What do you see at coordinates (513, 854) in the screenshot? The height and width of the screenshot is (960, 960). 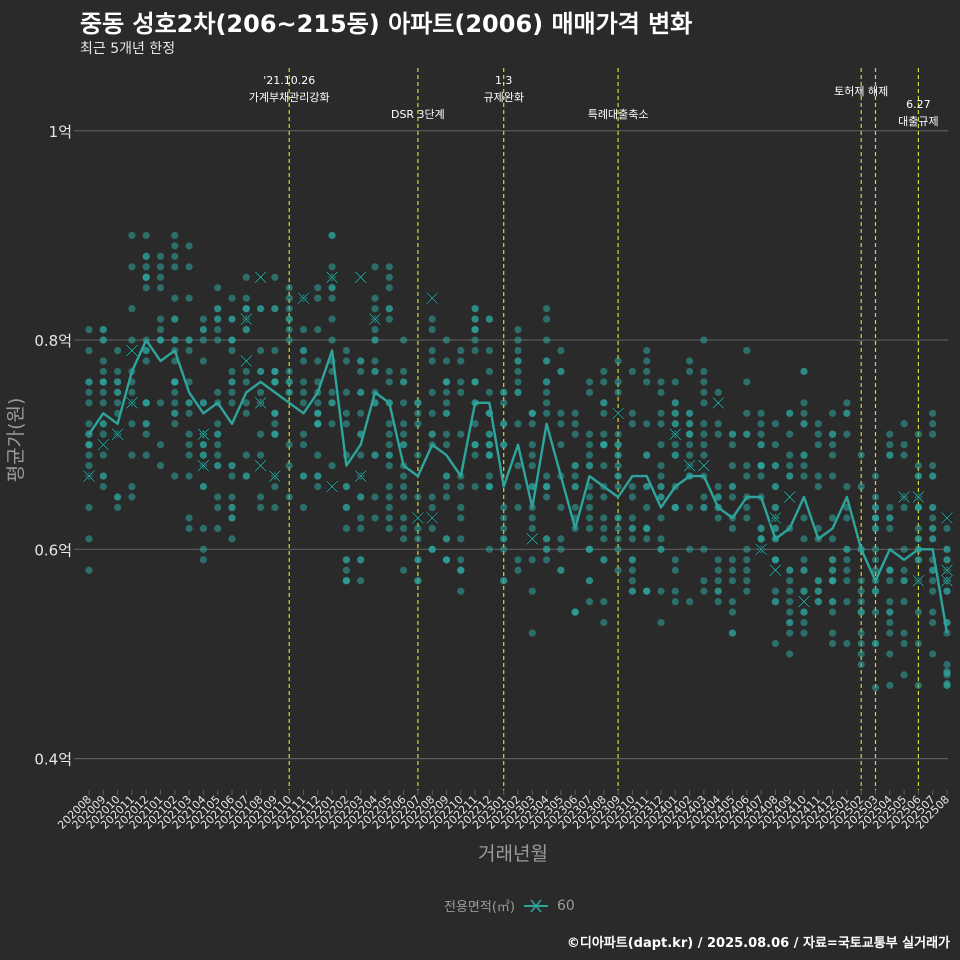 I see `x-axis-title: 거래년월` at bounding box center [513, 854].